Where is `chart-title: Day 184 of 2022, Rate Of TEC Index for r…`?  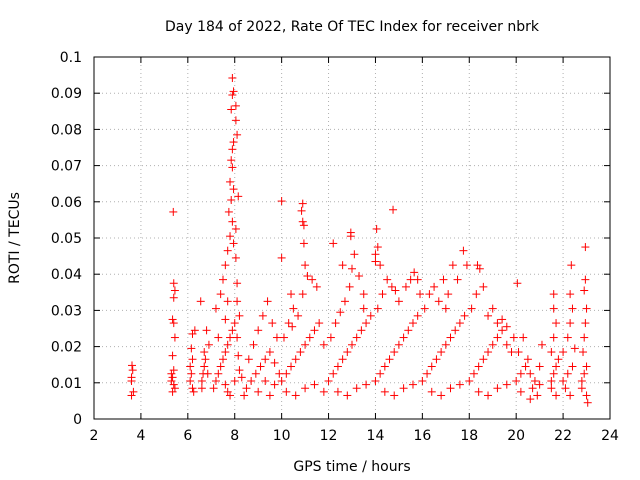 chart-title: Day 184 of 2022, Rate Of TEC Index for r… is located at coordinates (352, 27).